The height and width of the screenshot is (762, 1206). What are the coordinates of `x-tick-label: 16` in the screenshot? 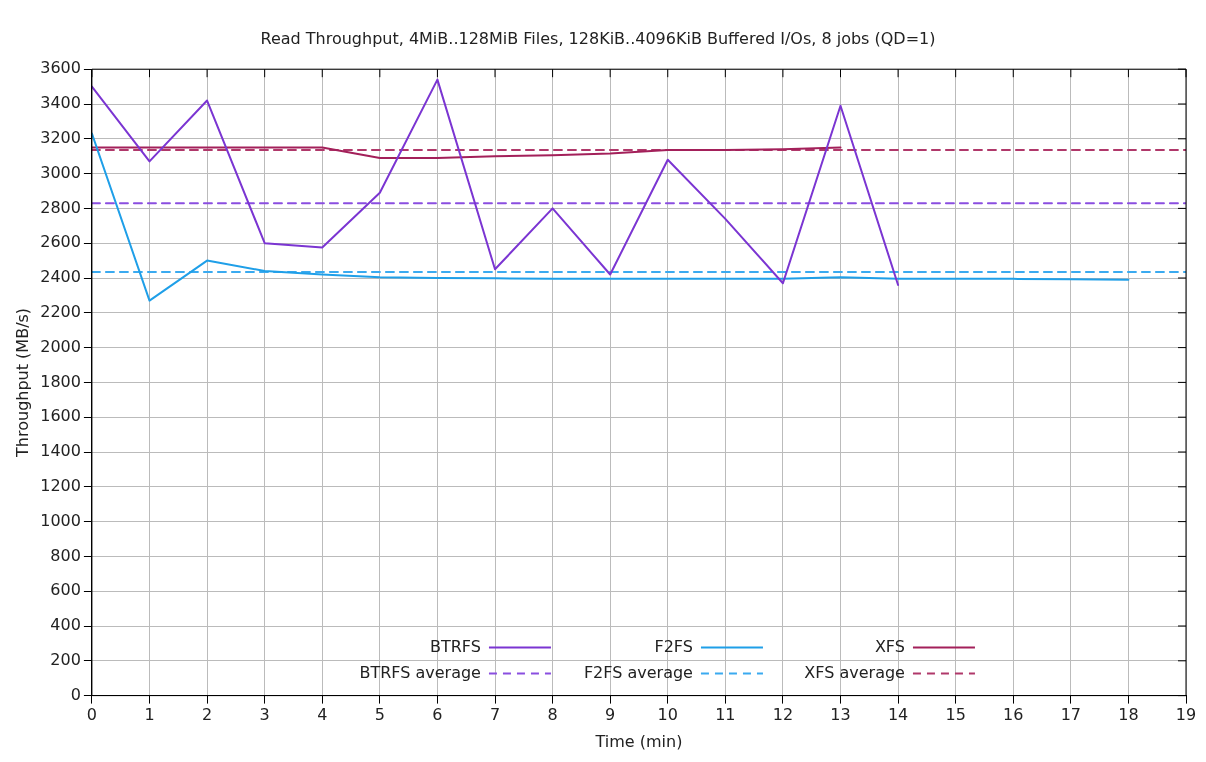 It's located at (1013, 715).